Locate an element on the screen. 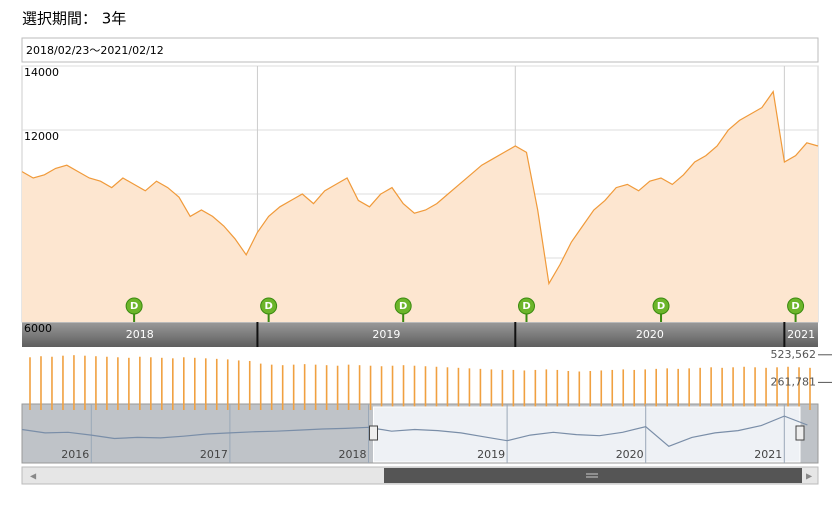 This screenshot has height=516, width=834. scrollbar-thumb is located at coordinates (593, 475).